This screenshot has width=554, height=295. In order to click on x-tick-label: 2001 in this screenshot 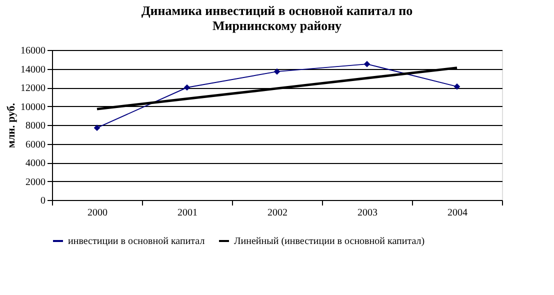, I will do `click(188, 213)`.